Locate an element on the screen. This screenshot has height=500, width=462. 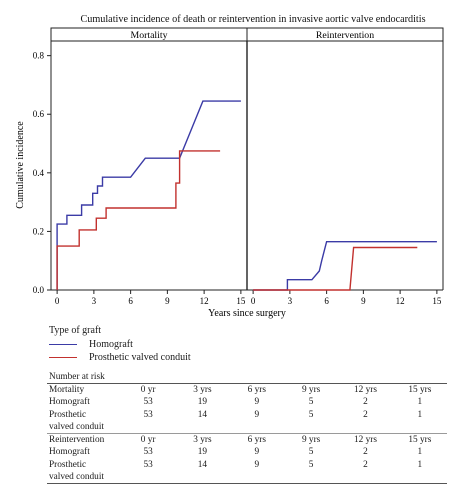
legend-swatch-prosthetic is located at coordinates (63, 357).